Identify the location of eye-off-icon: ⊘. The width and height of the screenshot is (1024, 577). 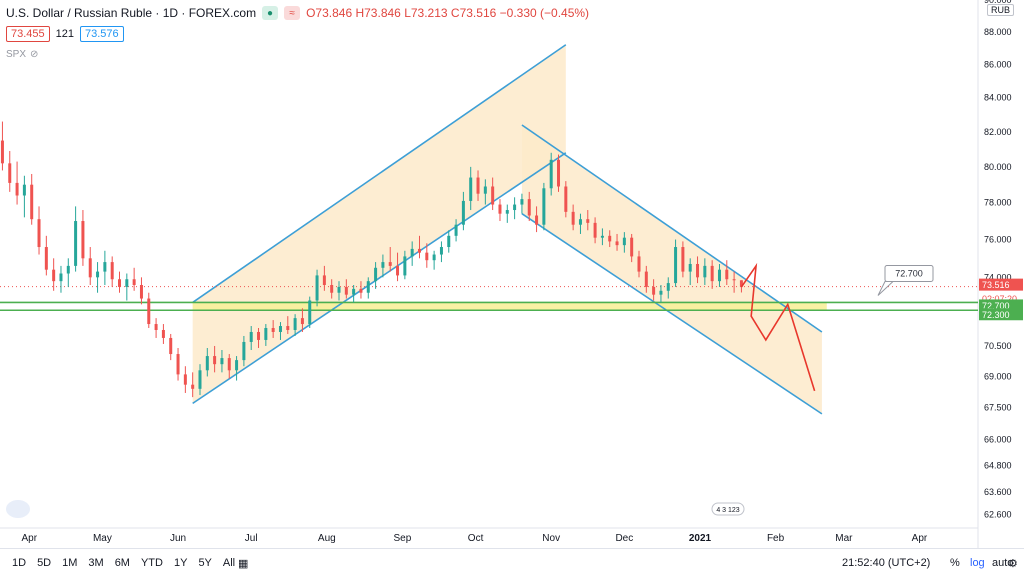
(34, 54).